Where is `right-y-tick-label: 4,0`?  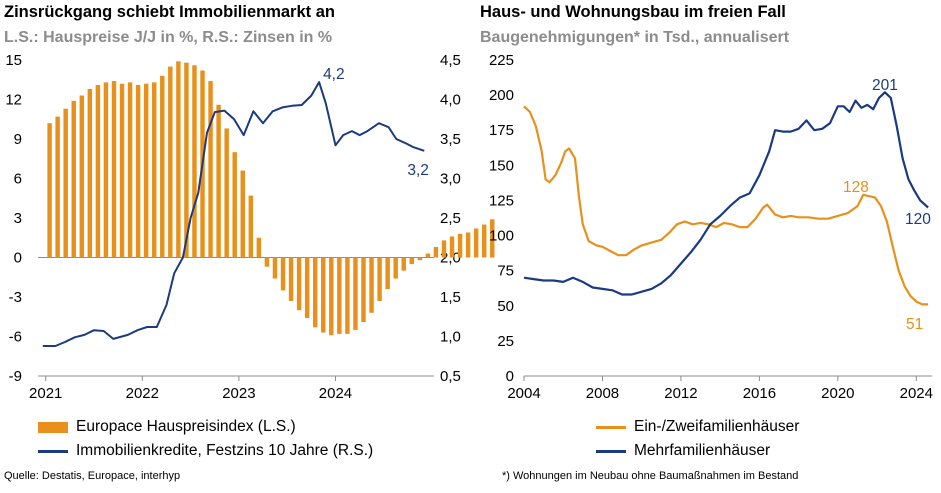
right-y-tick-label: 4,0 is located at coordinates (450, 100).